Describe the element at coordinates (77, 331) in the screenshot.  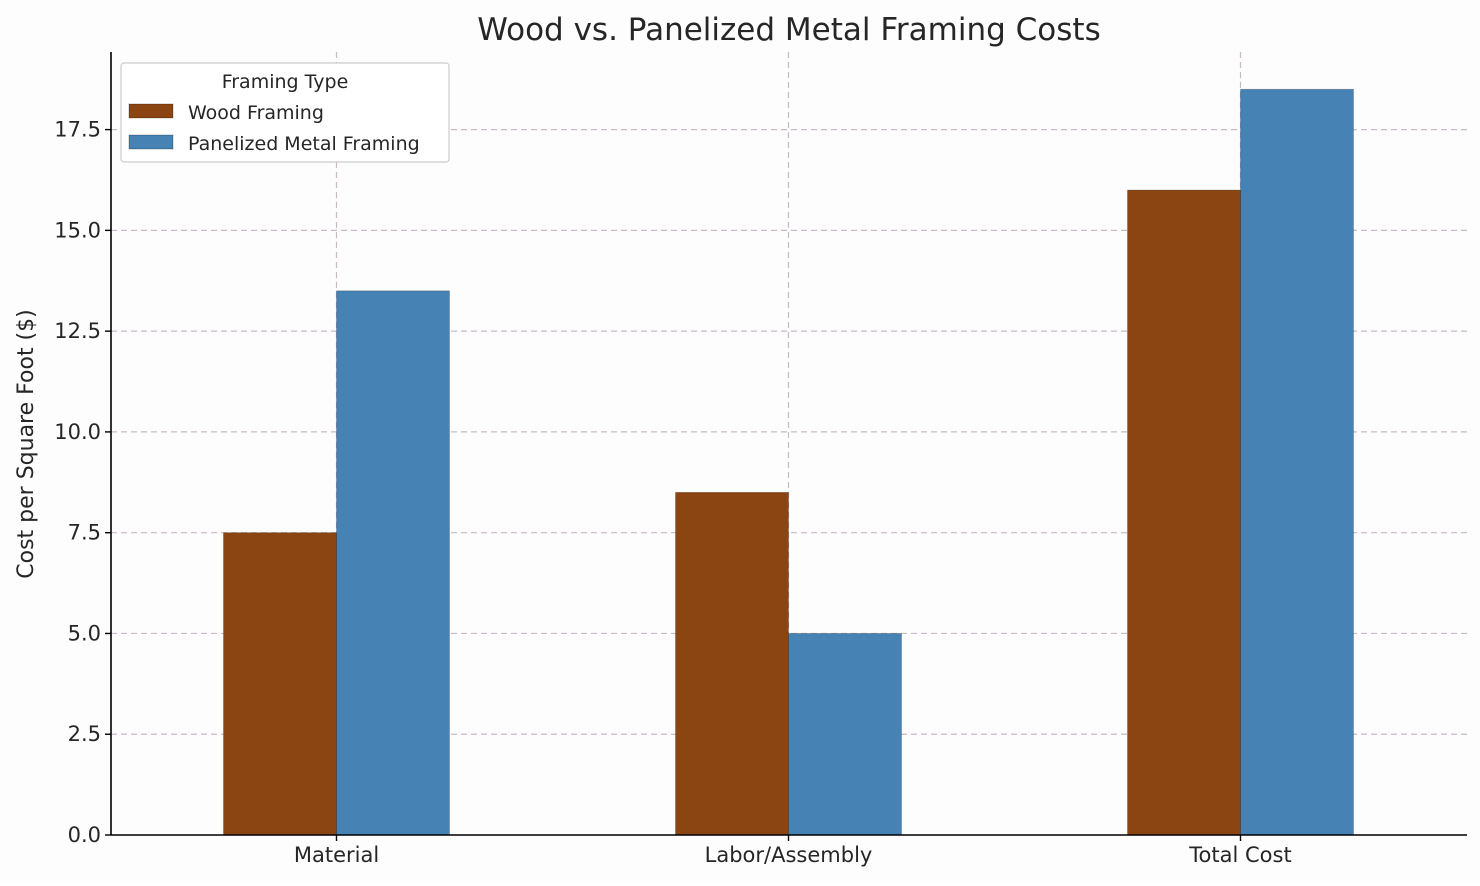
I see `y-tick-label: 12.5` at that location.